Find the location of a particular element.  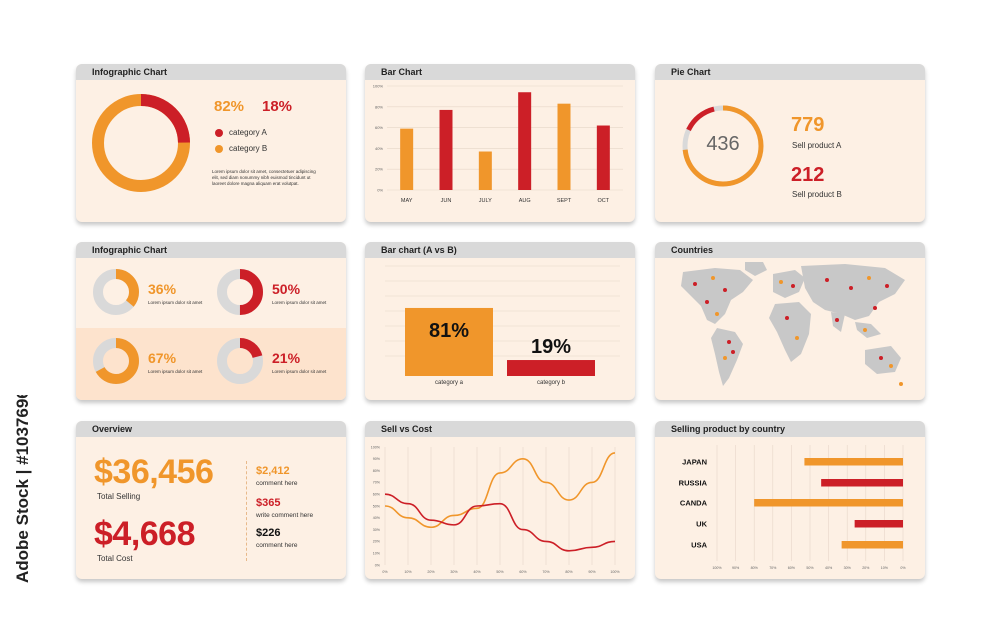

value-b: 19% is located at coordinates (551, 347).